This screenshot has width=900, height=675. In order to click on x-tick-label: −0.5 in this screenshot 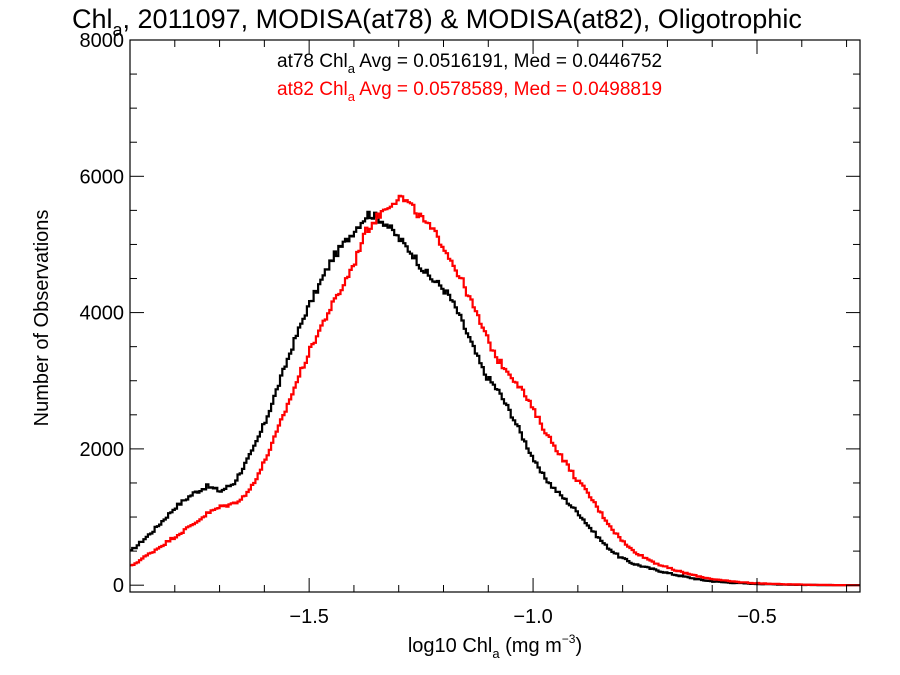, I will do `click(756, 617)`.